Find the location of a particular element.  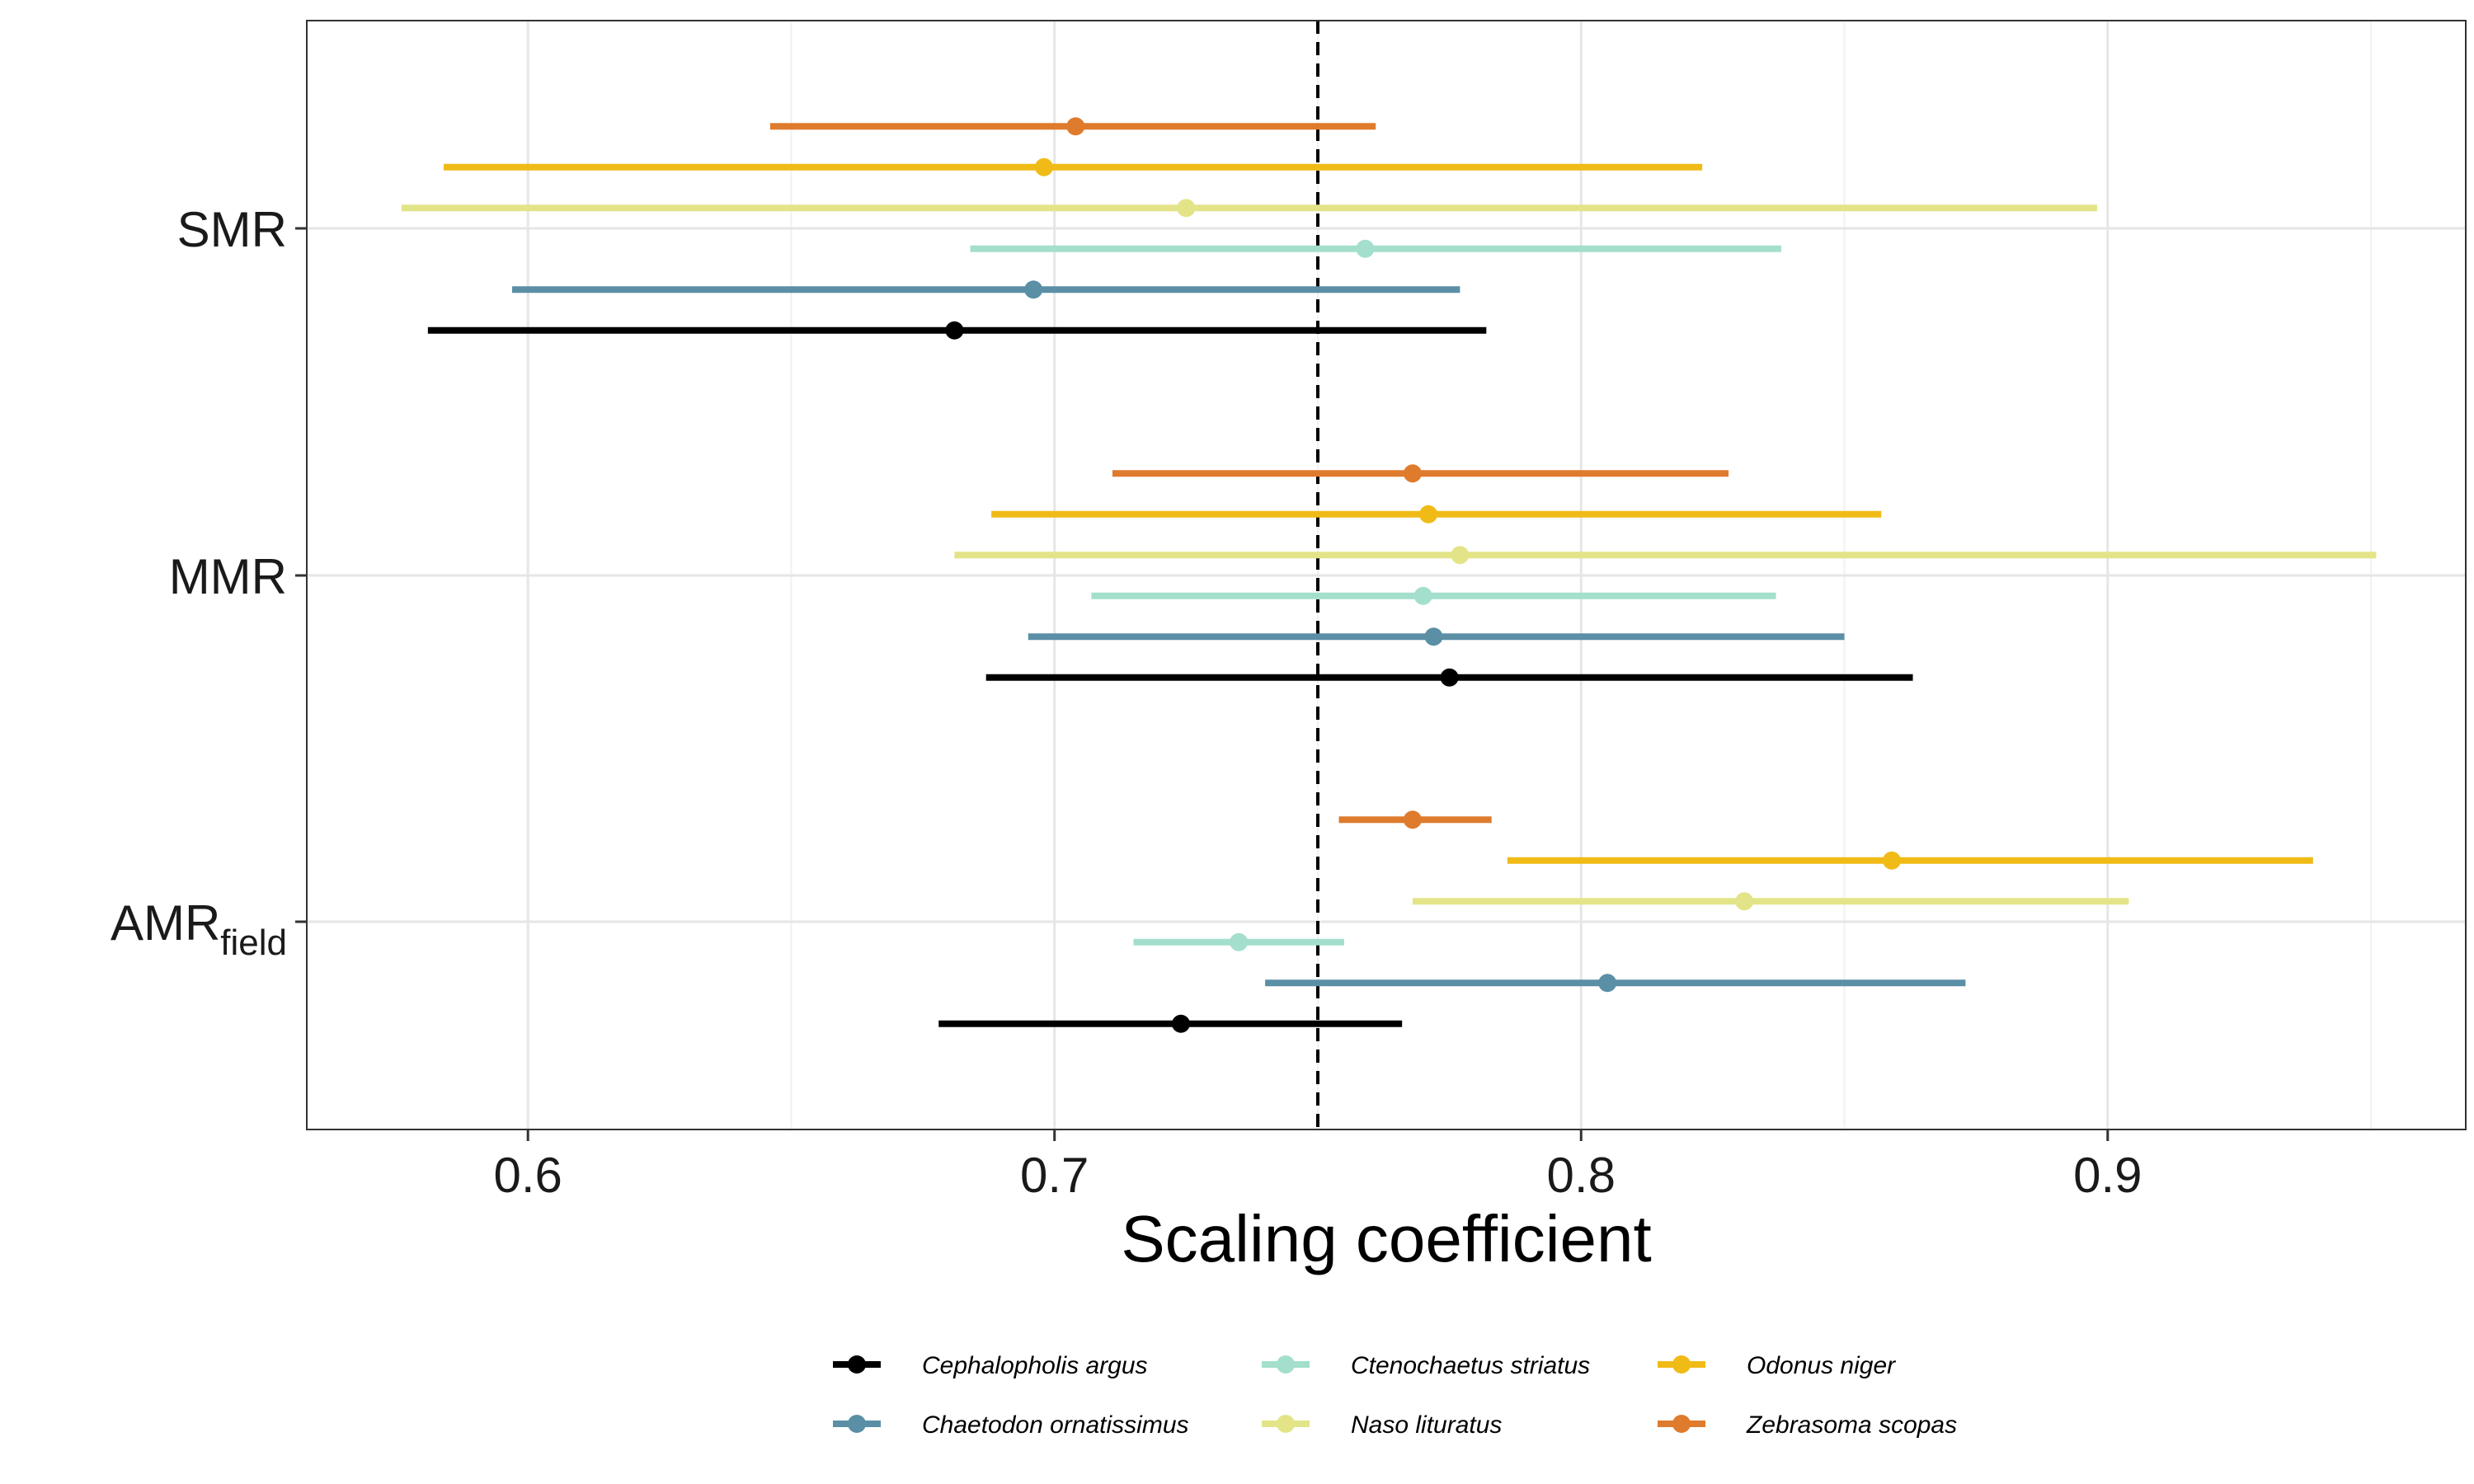

legend-item: Odonus niger is located at coordinates (1777, 1365).